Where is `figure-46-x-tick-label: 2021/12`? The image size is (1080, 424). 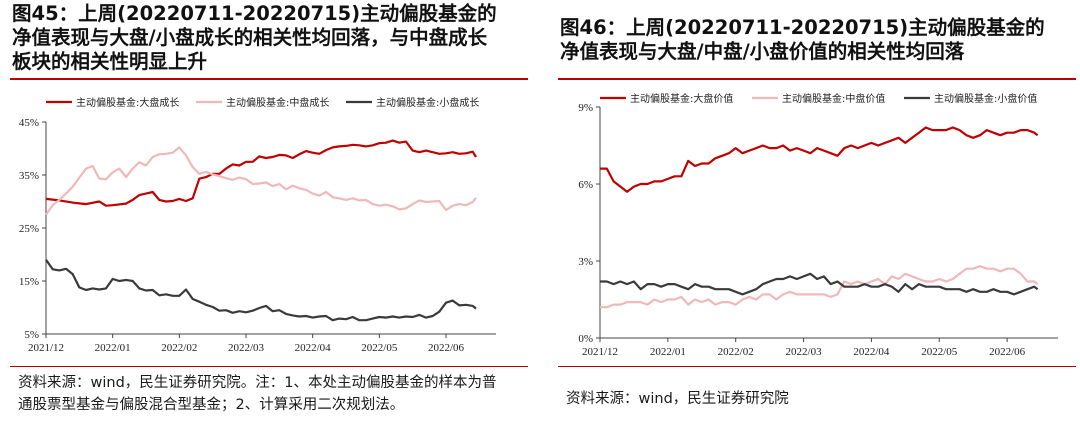 figure-46-x-tick-label: 2021/12 is located at coordinates (600, 352).